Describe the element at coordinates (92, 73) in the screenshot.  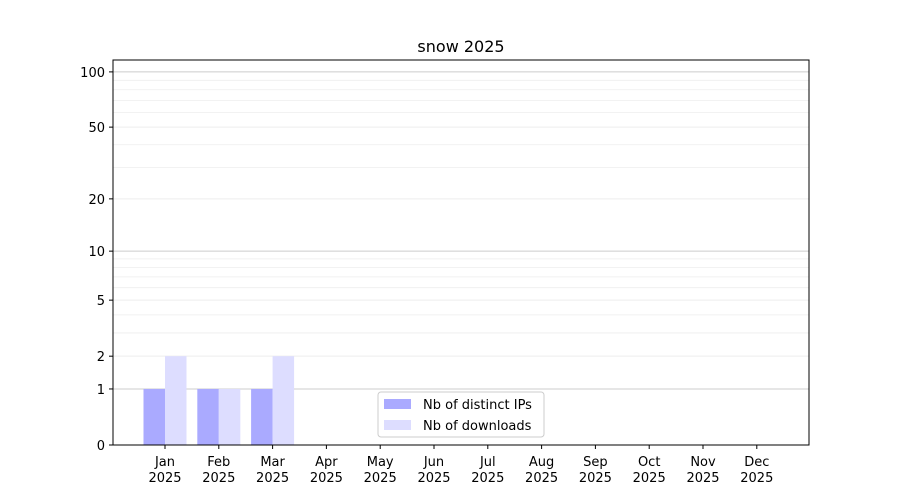
I see `y-tick-label: 100` at that location.